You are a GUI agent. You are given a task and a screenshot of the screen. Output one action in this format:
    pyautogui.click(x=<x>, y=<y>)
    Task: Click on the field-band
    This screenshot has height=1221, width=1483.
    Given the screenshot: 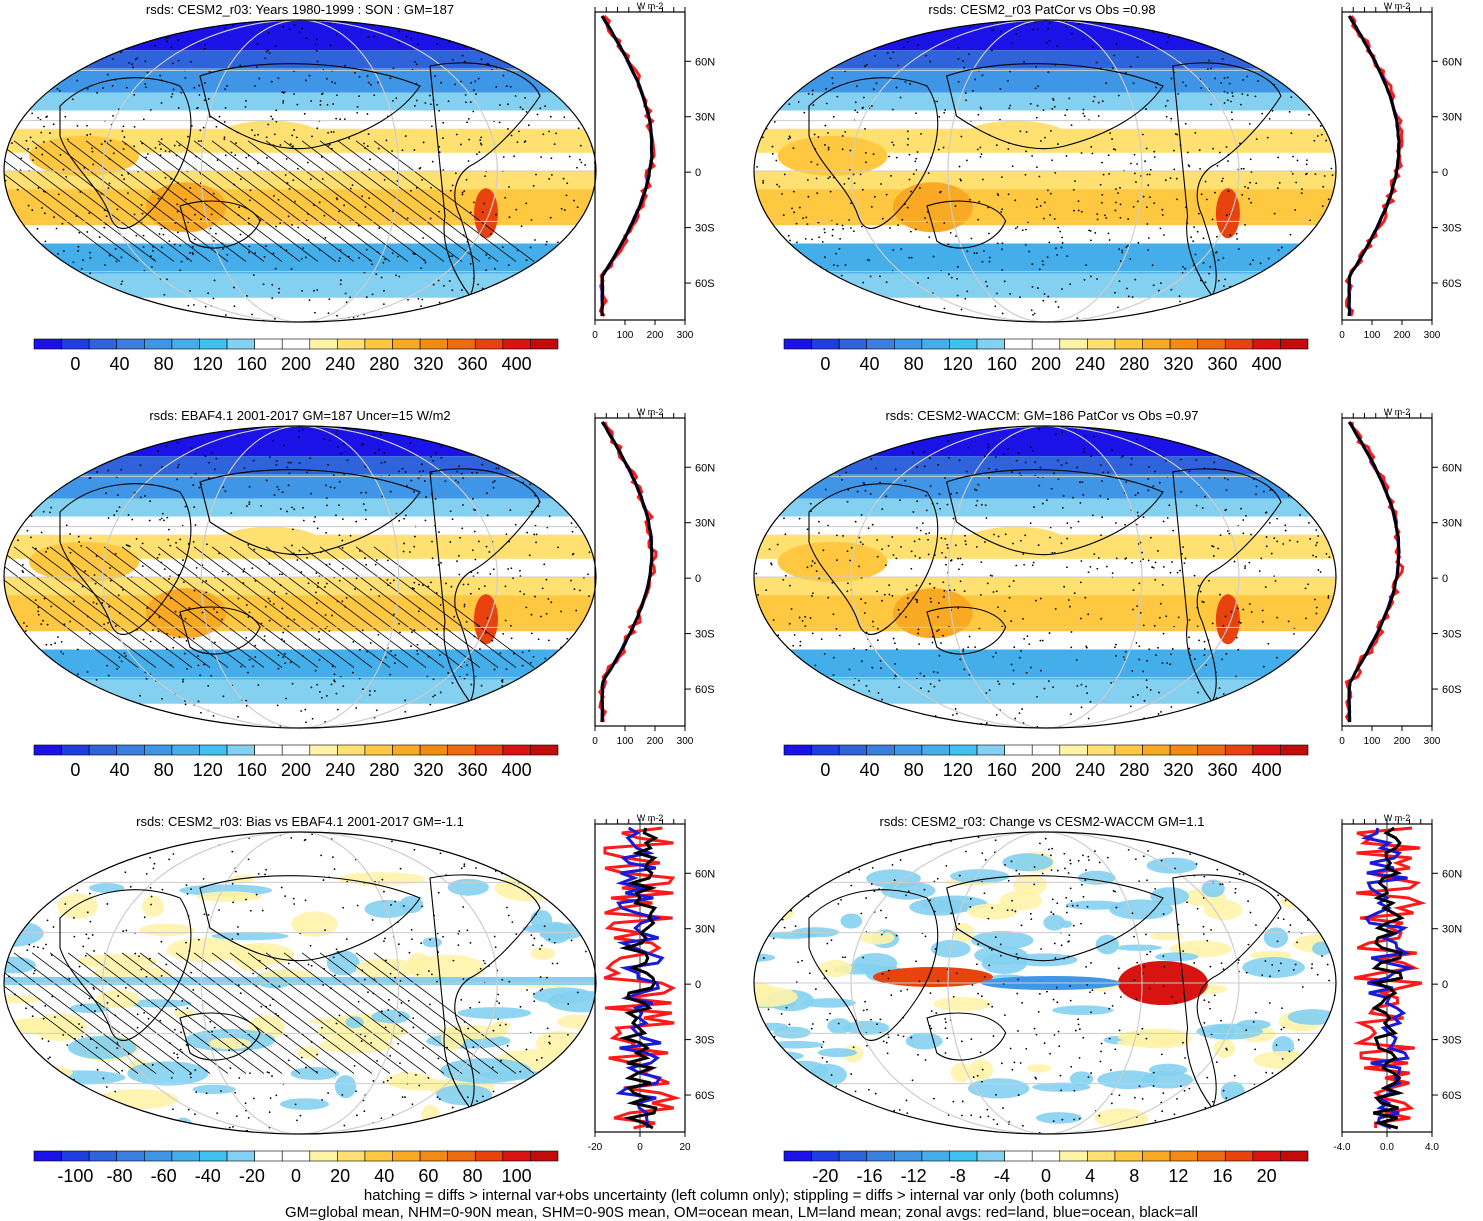 What is the action you would take?
    pyautogui.click(x=300, y=441)
    